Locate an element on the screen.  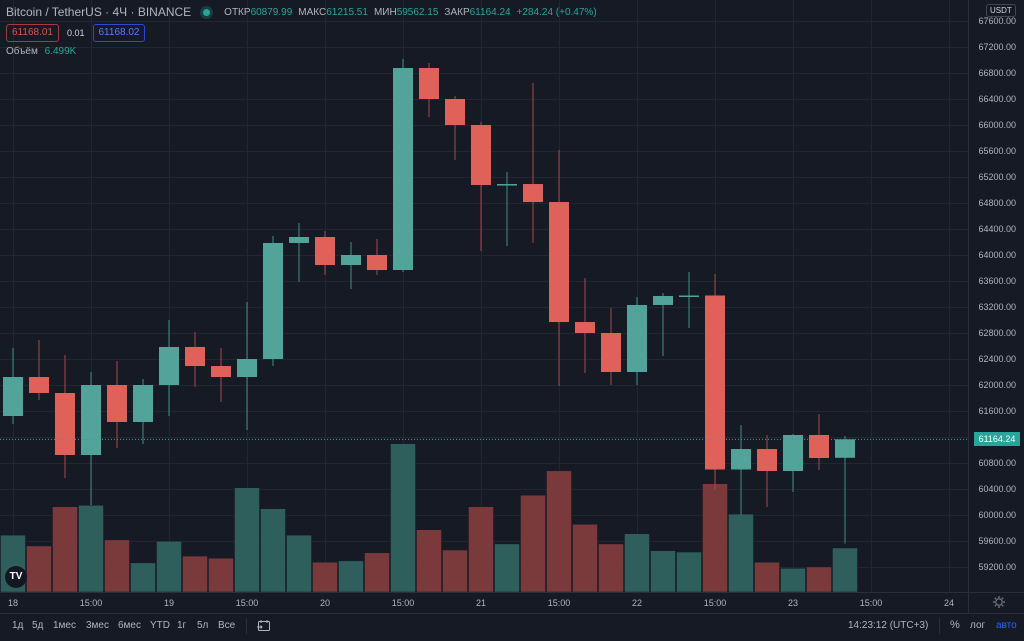
bottom-toolbar is located at coordinates (512, 627).